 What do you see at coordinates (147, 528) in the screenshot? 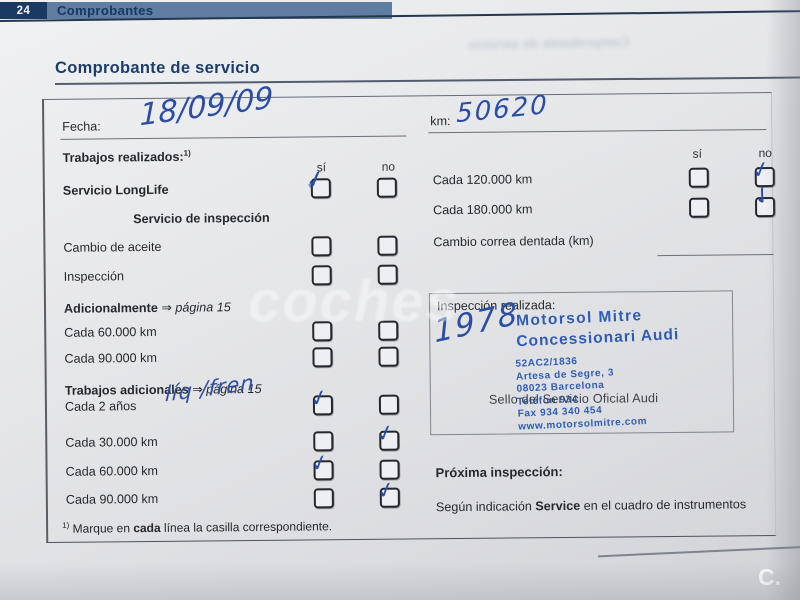
I see `footnote-bold: cada` at bounding box center [147, 528].